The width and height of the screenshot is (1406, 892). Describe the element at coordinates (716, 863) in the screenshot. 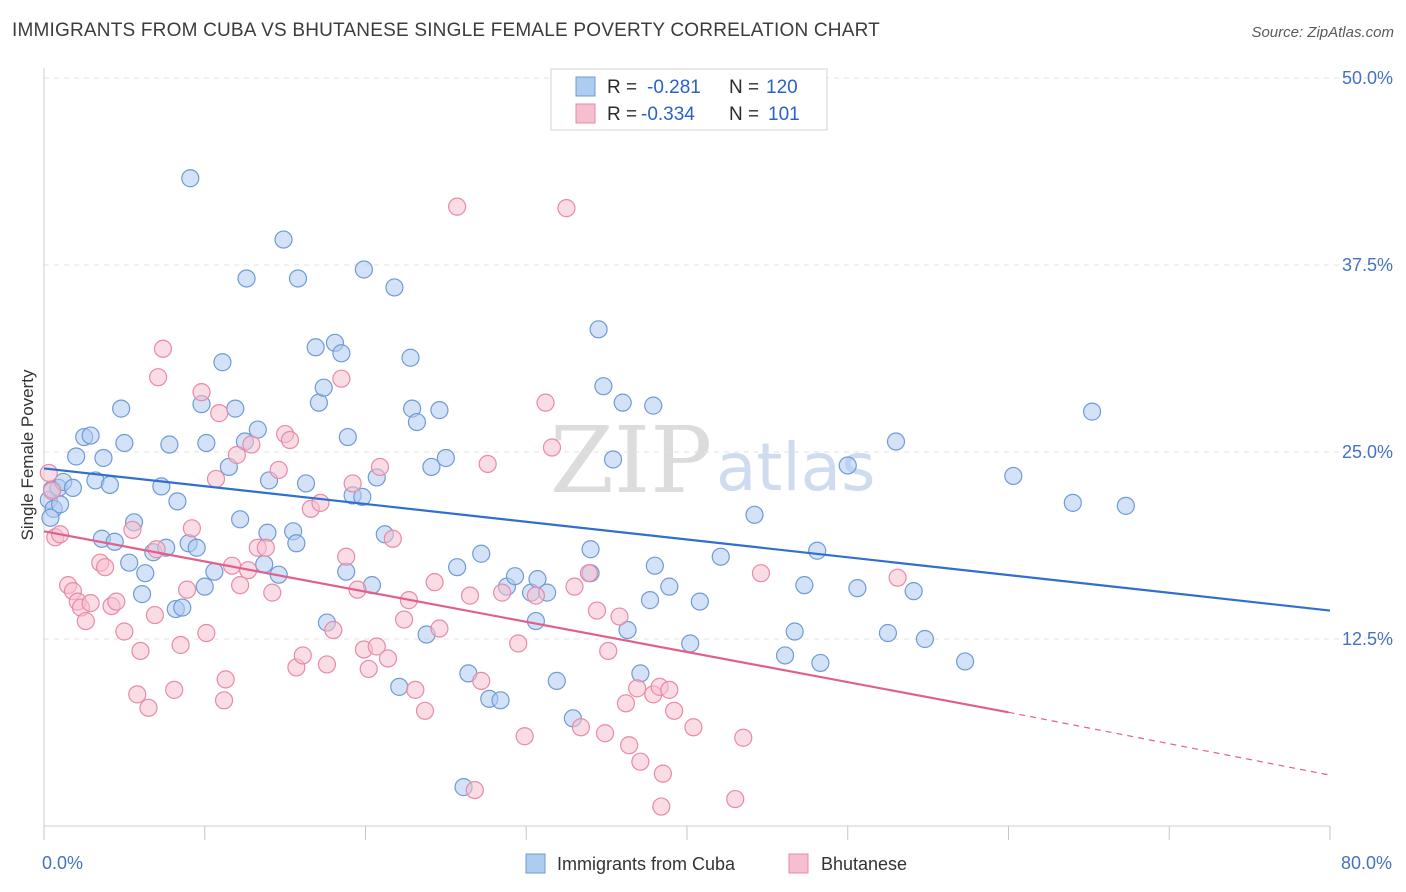

I see `series-legend: Immigrants from Cuba Bhutanese` at that location.